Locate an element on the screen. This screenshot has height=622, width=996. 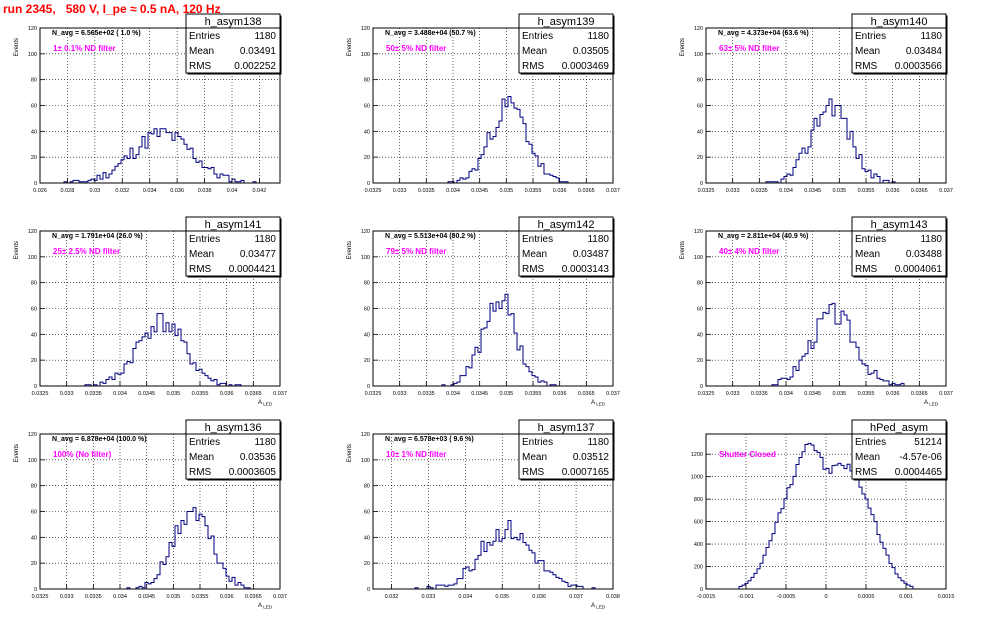
filter-note: 79± 5% ND filter is located at coordinates (416, 251).